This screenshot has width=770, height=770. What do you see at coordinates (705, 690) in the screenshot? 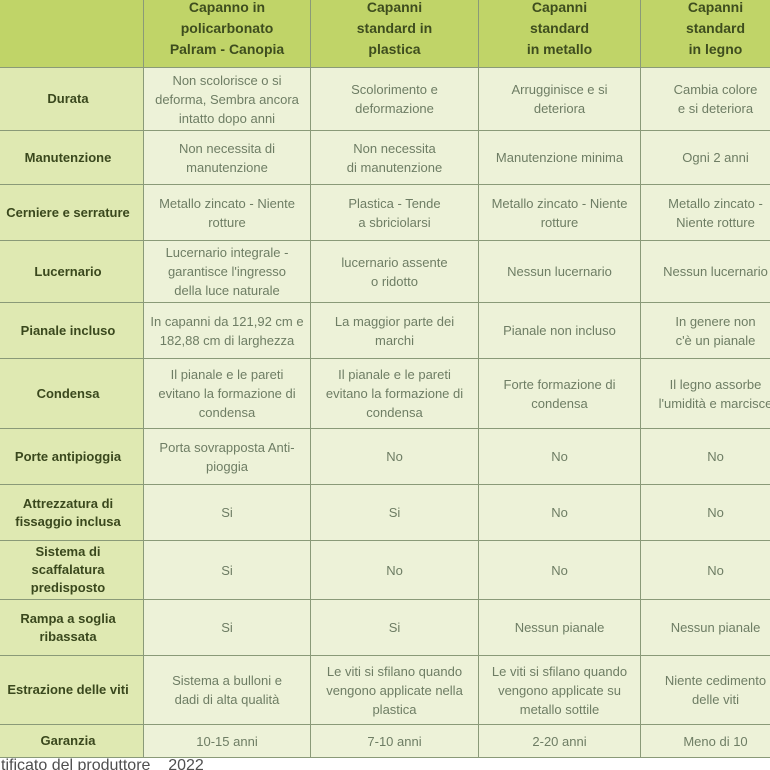
I see `cell: Niente cedimento delle viti` at bounding box center [705, 690].